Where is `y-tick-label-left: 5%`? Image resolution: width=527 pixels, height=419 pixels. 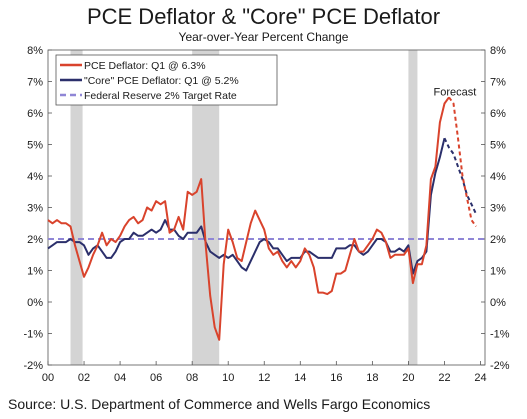
y-tick-label-left: 5% is located at coordinates (35, 146).